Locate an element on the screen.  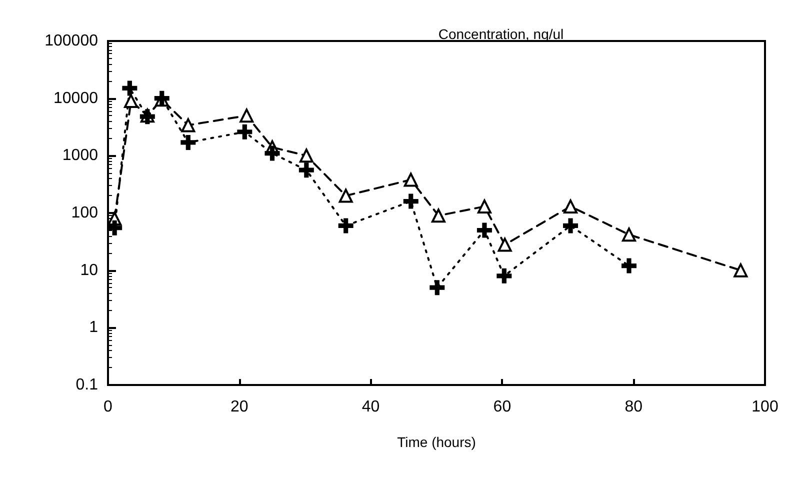
x-tick-label: 40 is located at coordinates (371, 407).